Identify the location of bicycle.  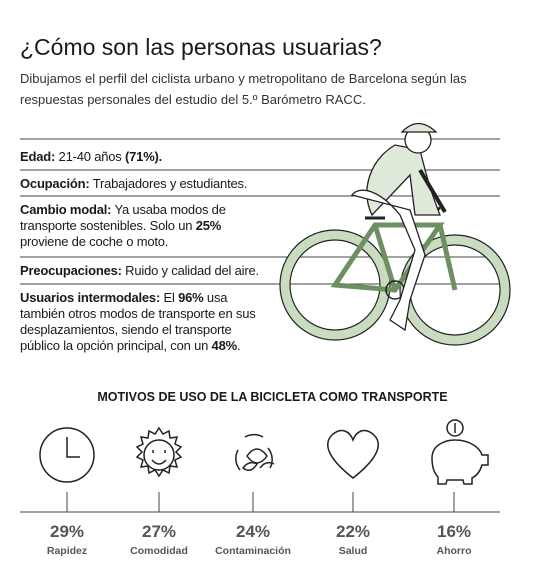
(395, 276).